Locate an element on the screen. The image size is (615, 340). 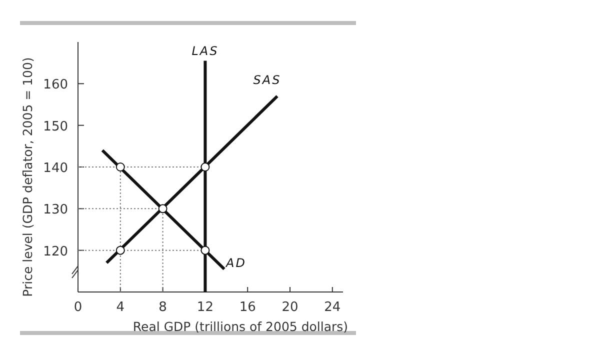
x-tick-label: 24 is located at coordinates (332, 307).